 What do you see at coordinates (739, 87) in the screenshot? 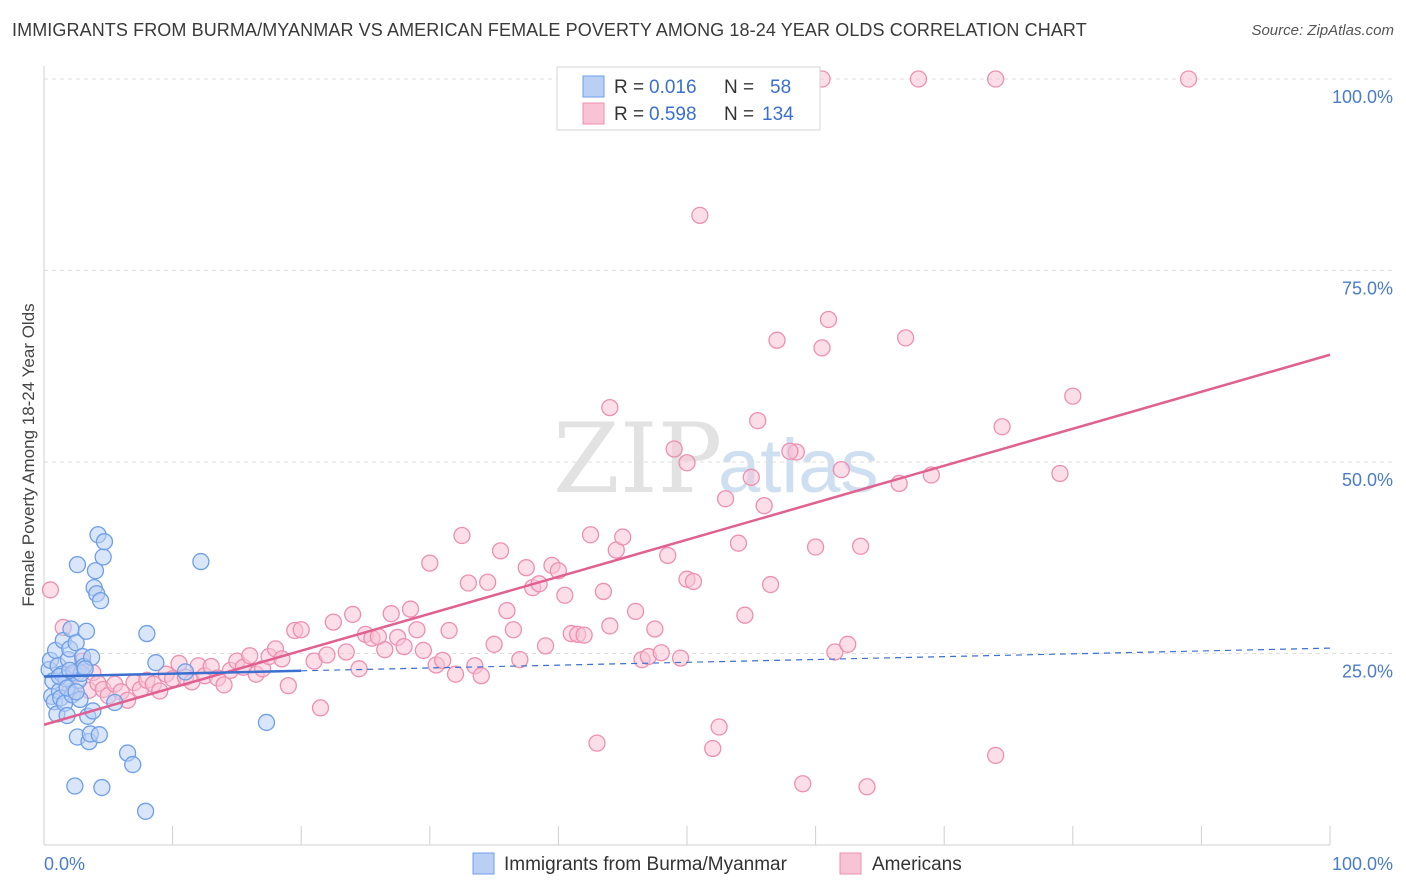
I see `legend-n-label-blue: N =` at bounding box center [739, 87].